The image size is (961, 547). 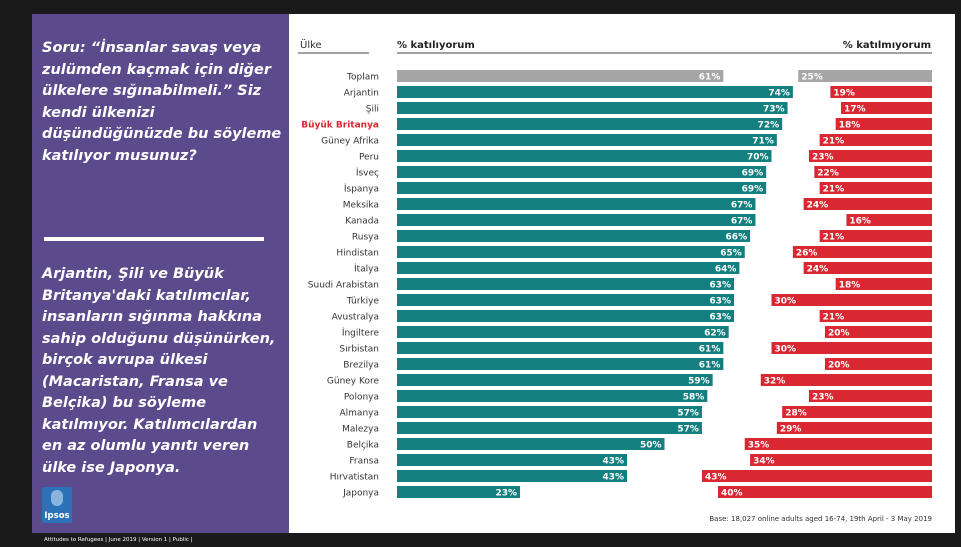 What do you see at coordinates (357, 254) in the screenshot?
I see `category-label: Hindistan` at bounding box center [357, 254].